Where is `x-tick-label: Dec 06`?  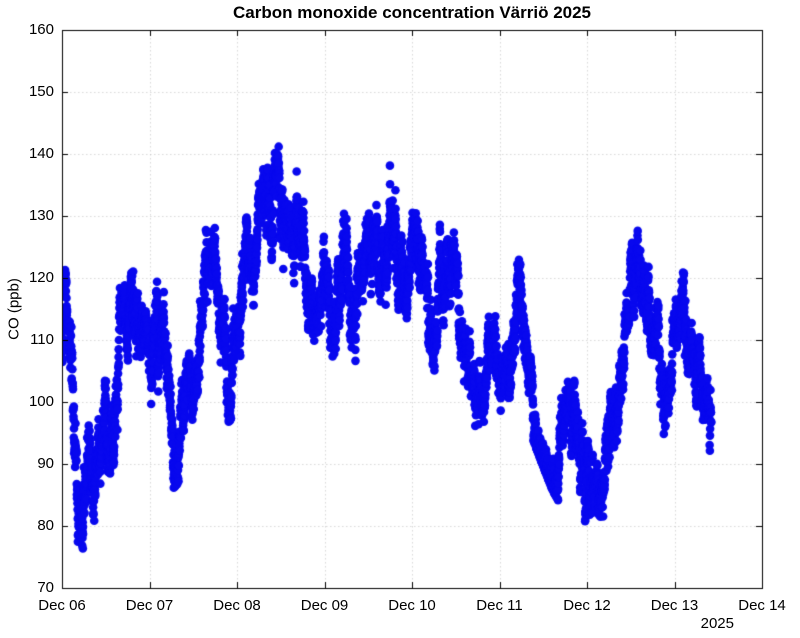
x-tick-label: Dec 06 is located at coordinates (62, 605).